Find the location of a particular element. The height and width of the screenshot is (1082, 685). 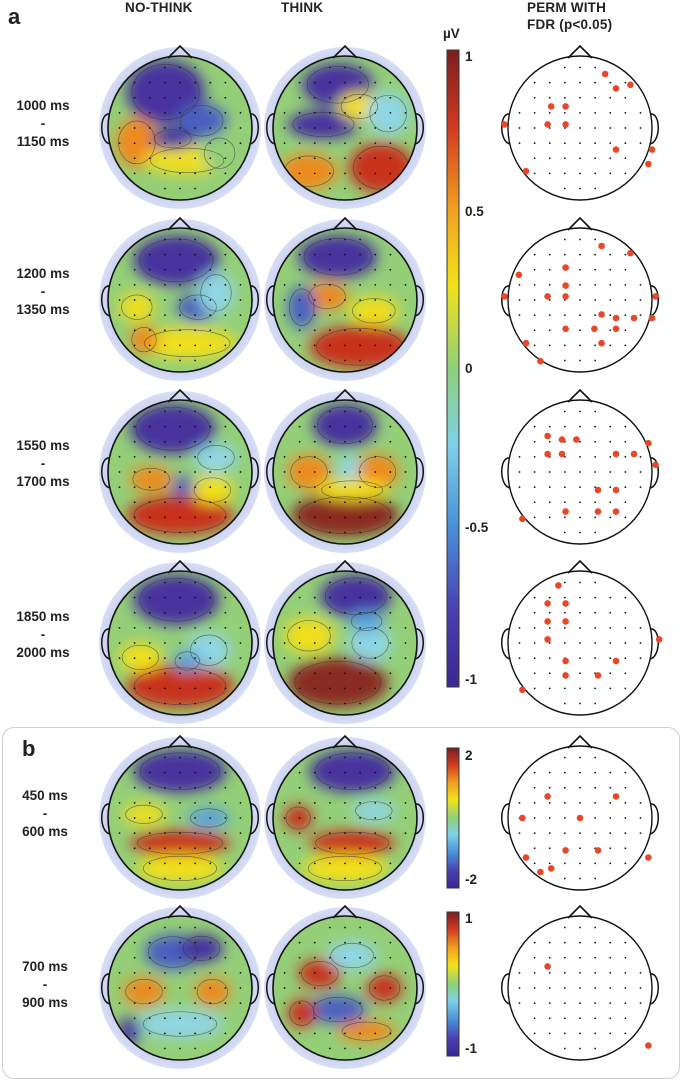

panel-b-letter: b is located at coordinates (29, 748).